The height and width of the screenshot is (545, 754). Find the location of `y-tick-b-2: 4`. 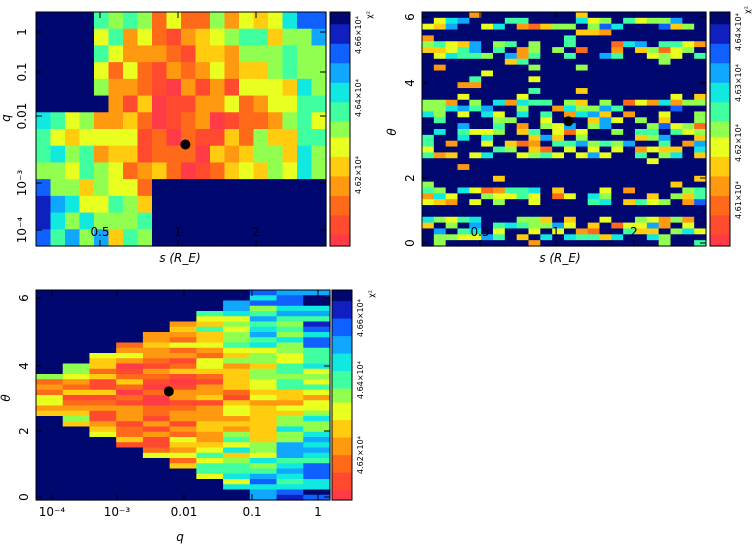

y-tick-b-2: 4 is located at coordinates (410, 83).